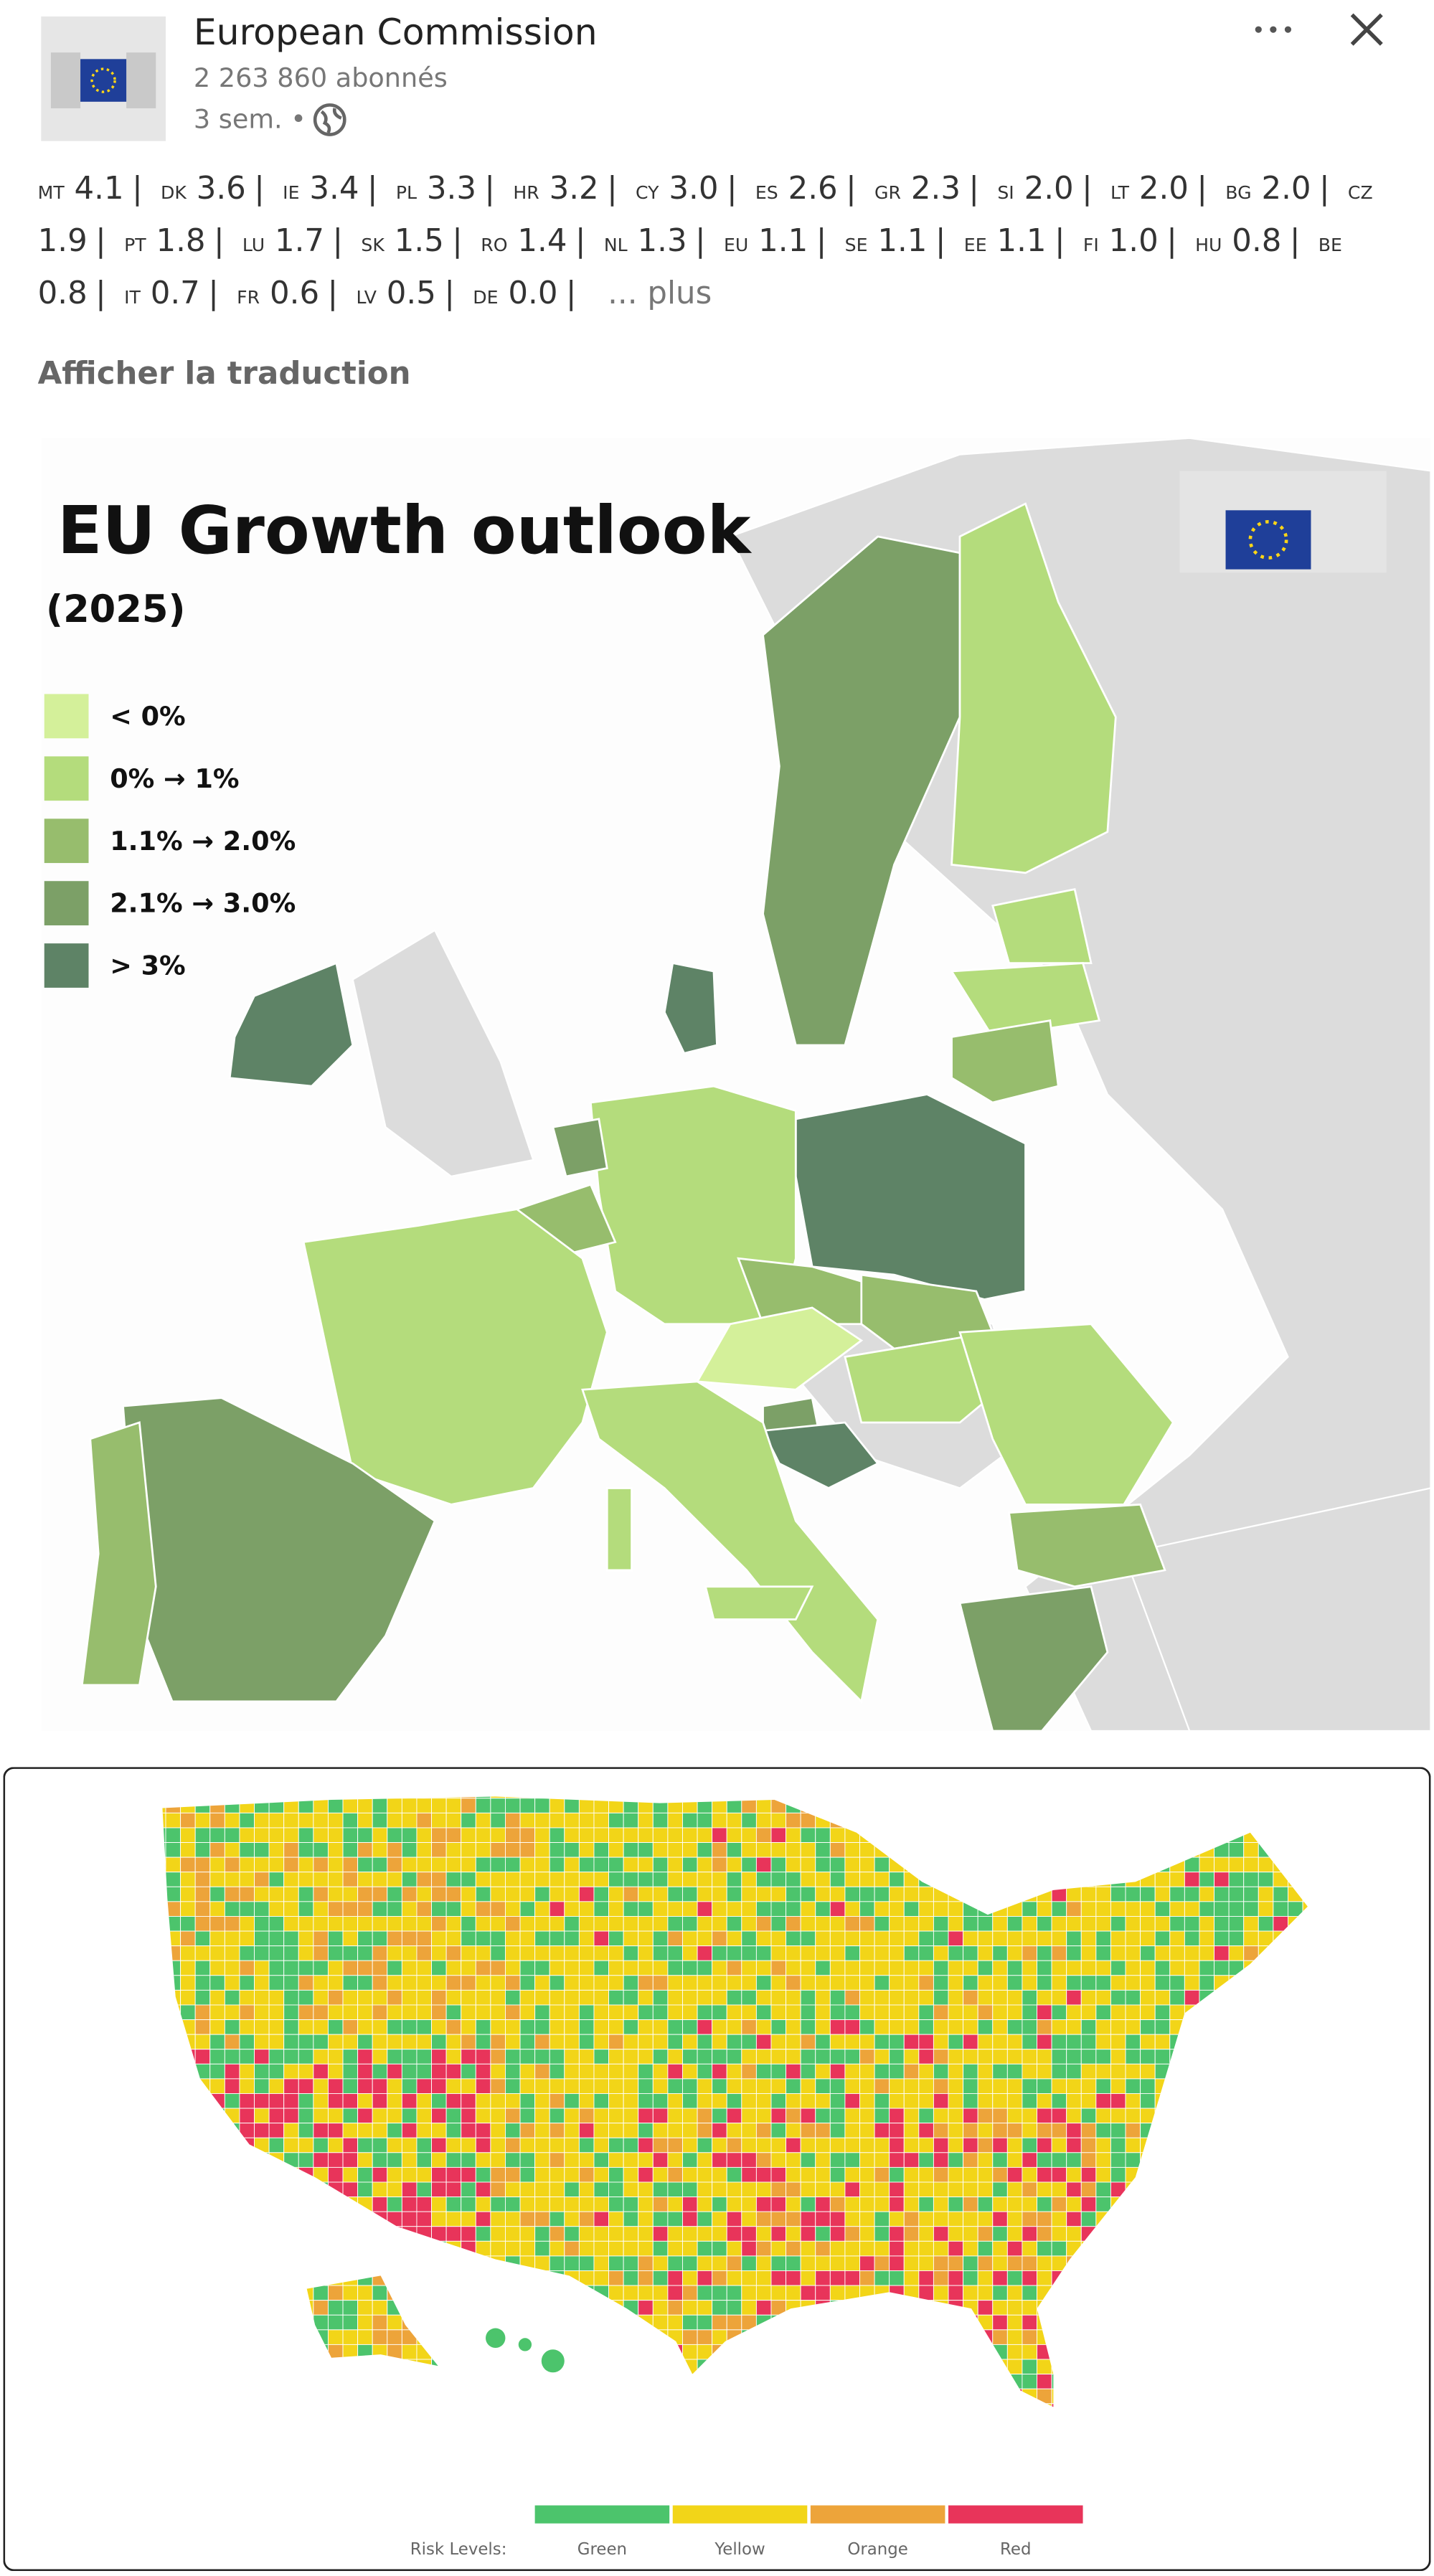  What do you see at coordinates (1367, 29) in the screenshot?
I see `close-button` at bounding box center [1367, 29].